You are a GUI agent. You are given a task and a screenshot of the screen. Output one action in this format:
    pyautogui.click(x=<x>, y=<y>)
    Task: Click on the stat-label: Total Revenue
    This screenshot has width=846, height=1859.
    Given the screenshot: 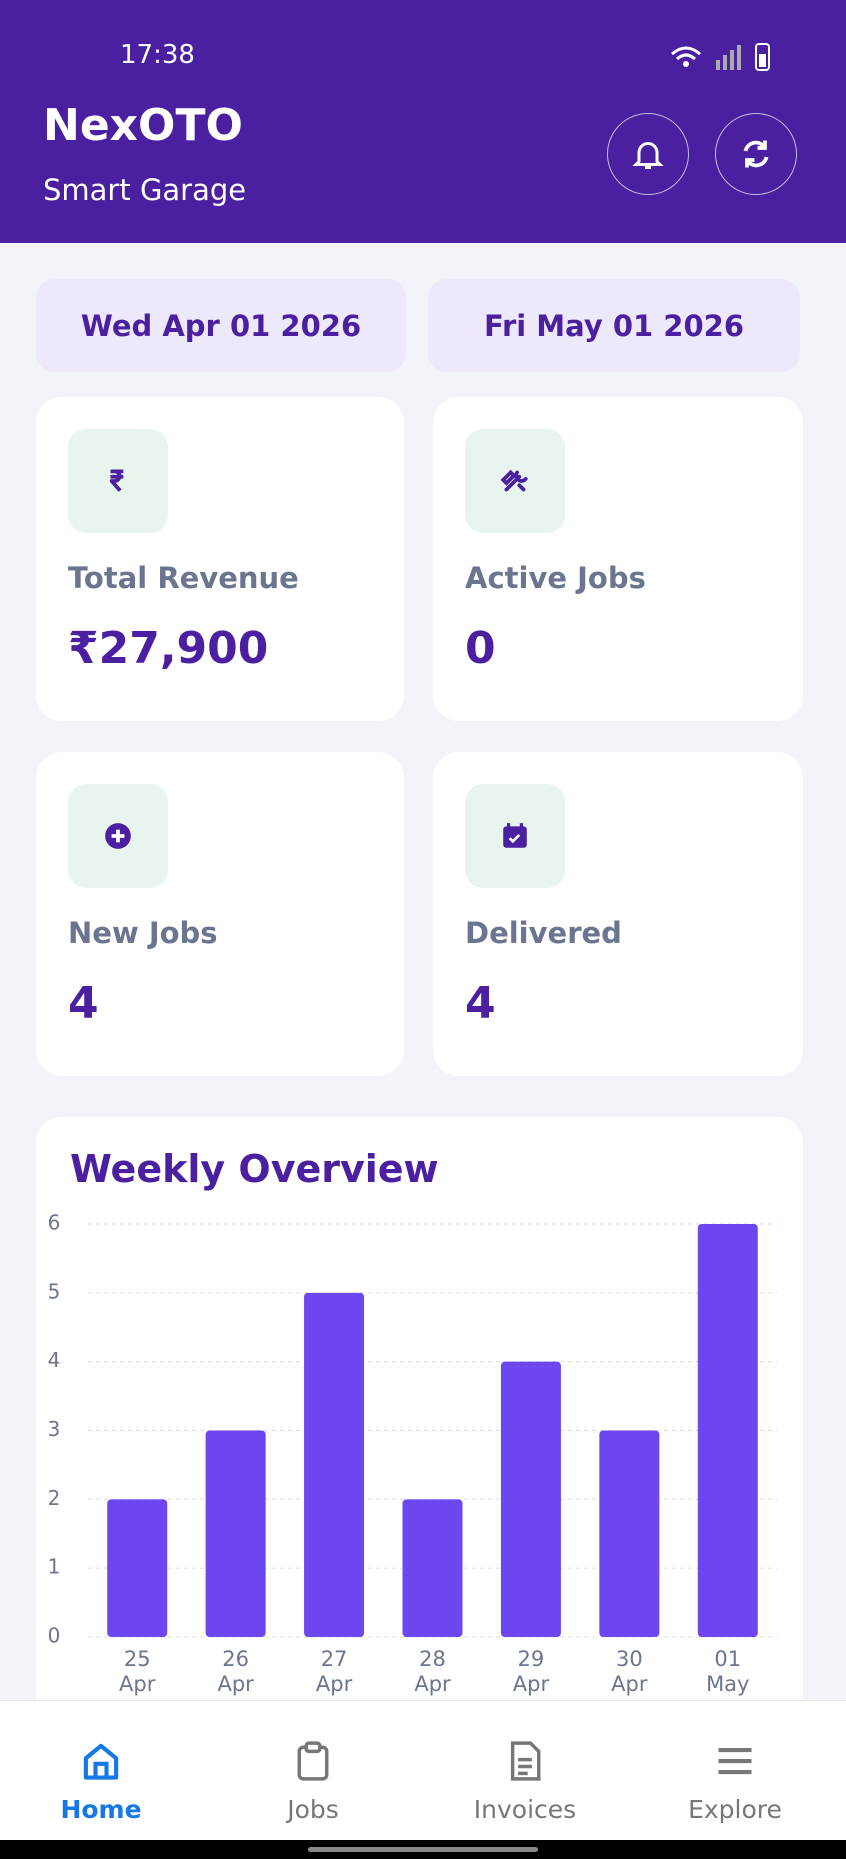 What is the action you would take?
    pyautogui.click(x=183, y=578)
    